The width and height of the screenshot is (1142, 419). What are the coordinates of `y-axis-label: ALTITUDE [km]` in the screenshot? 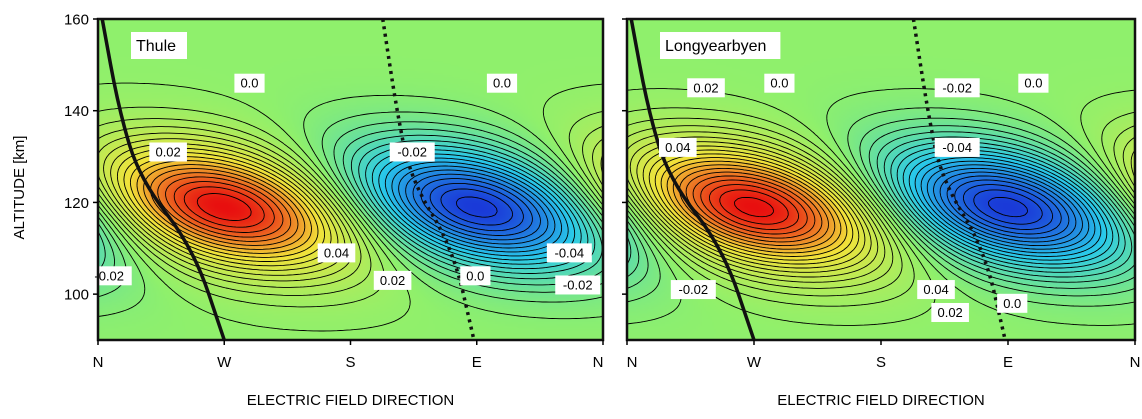 It's located at (19, 188).